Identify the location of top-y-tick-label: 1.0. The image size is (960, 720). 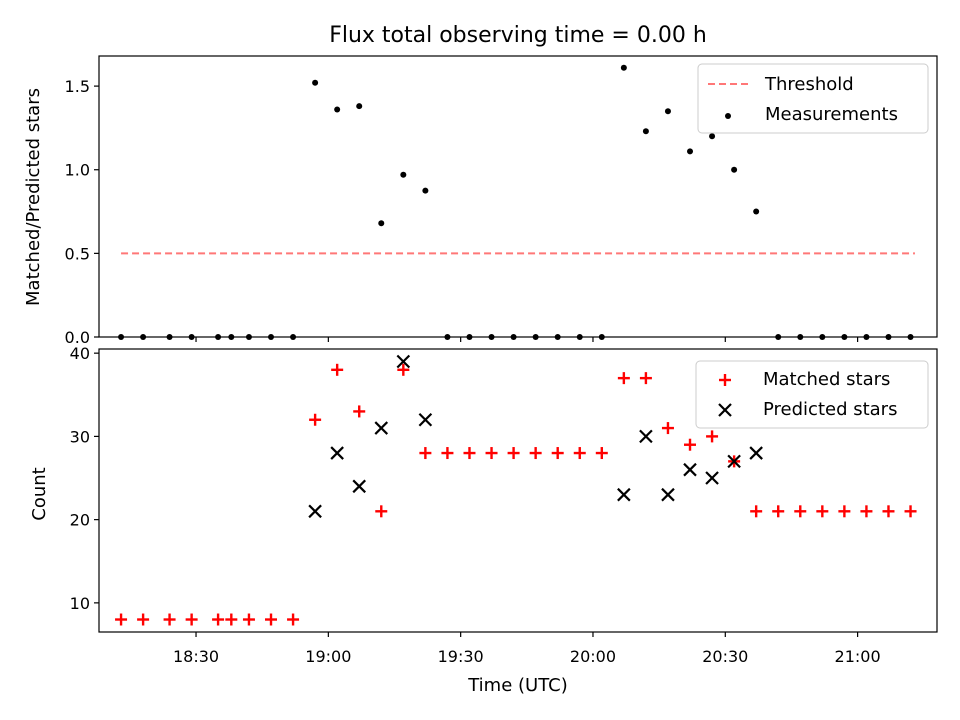
(77, 170).